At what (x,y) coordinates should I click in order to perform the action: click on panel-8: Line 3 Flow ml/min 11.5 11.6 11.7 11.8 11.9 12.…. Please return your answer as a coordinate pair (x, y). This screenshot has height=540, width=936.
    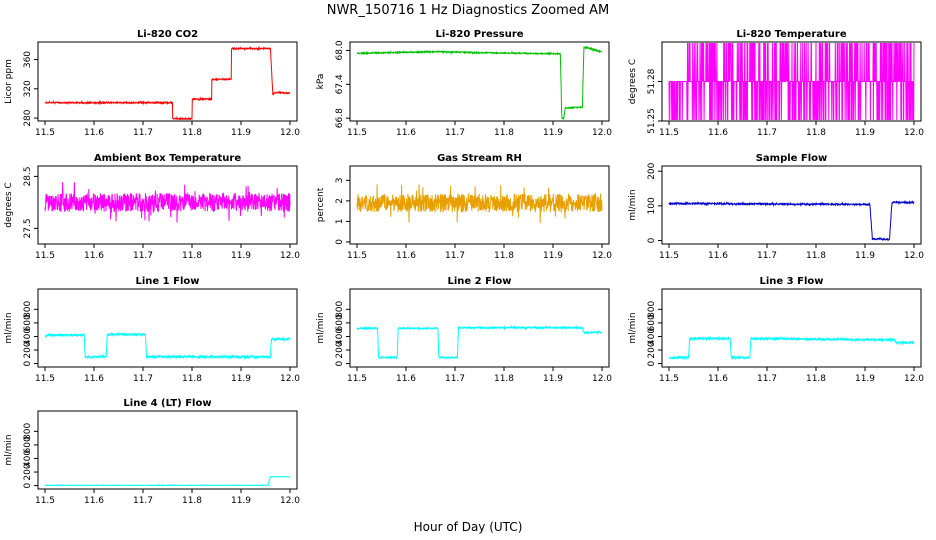
    Looking at the image, I should click on (776, 330).